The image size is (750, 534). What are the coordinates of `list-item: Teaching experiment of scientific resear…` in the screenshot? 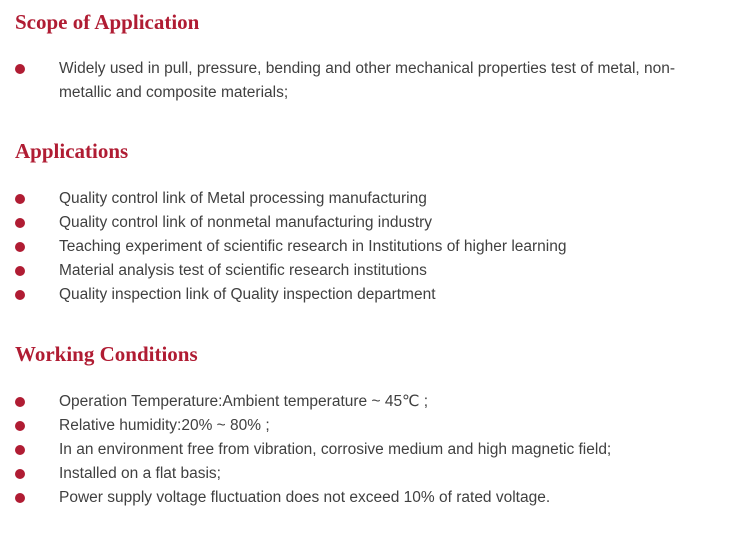 It's located at (375, 247).